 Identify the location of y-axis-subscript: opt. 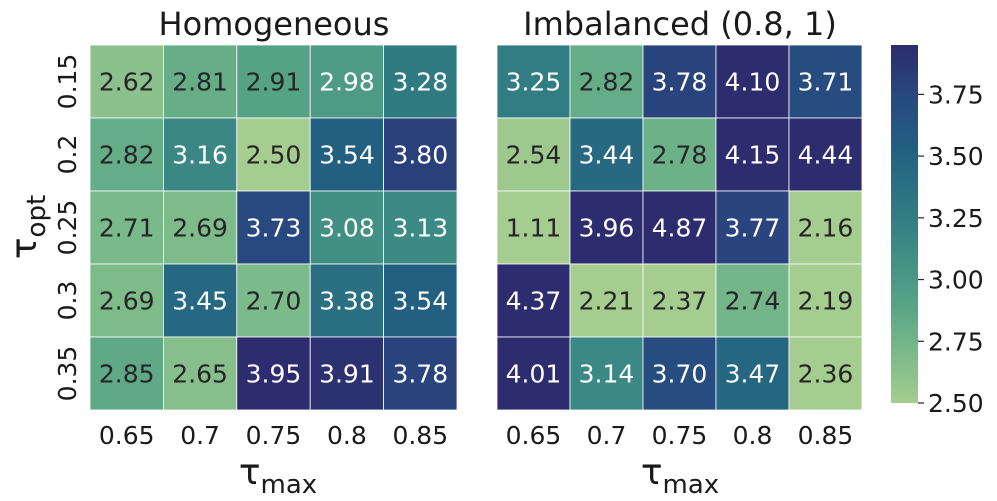
(37, 216).